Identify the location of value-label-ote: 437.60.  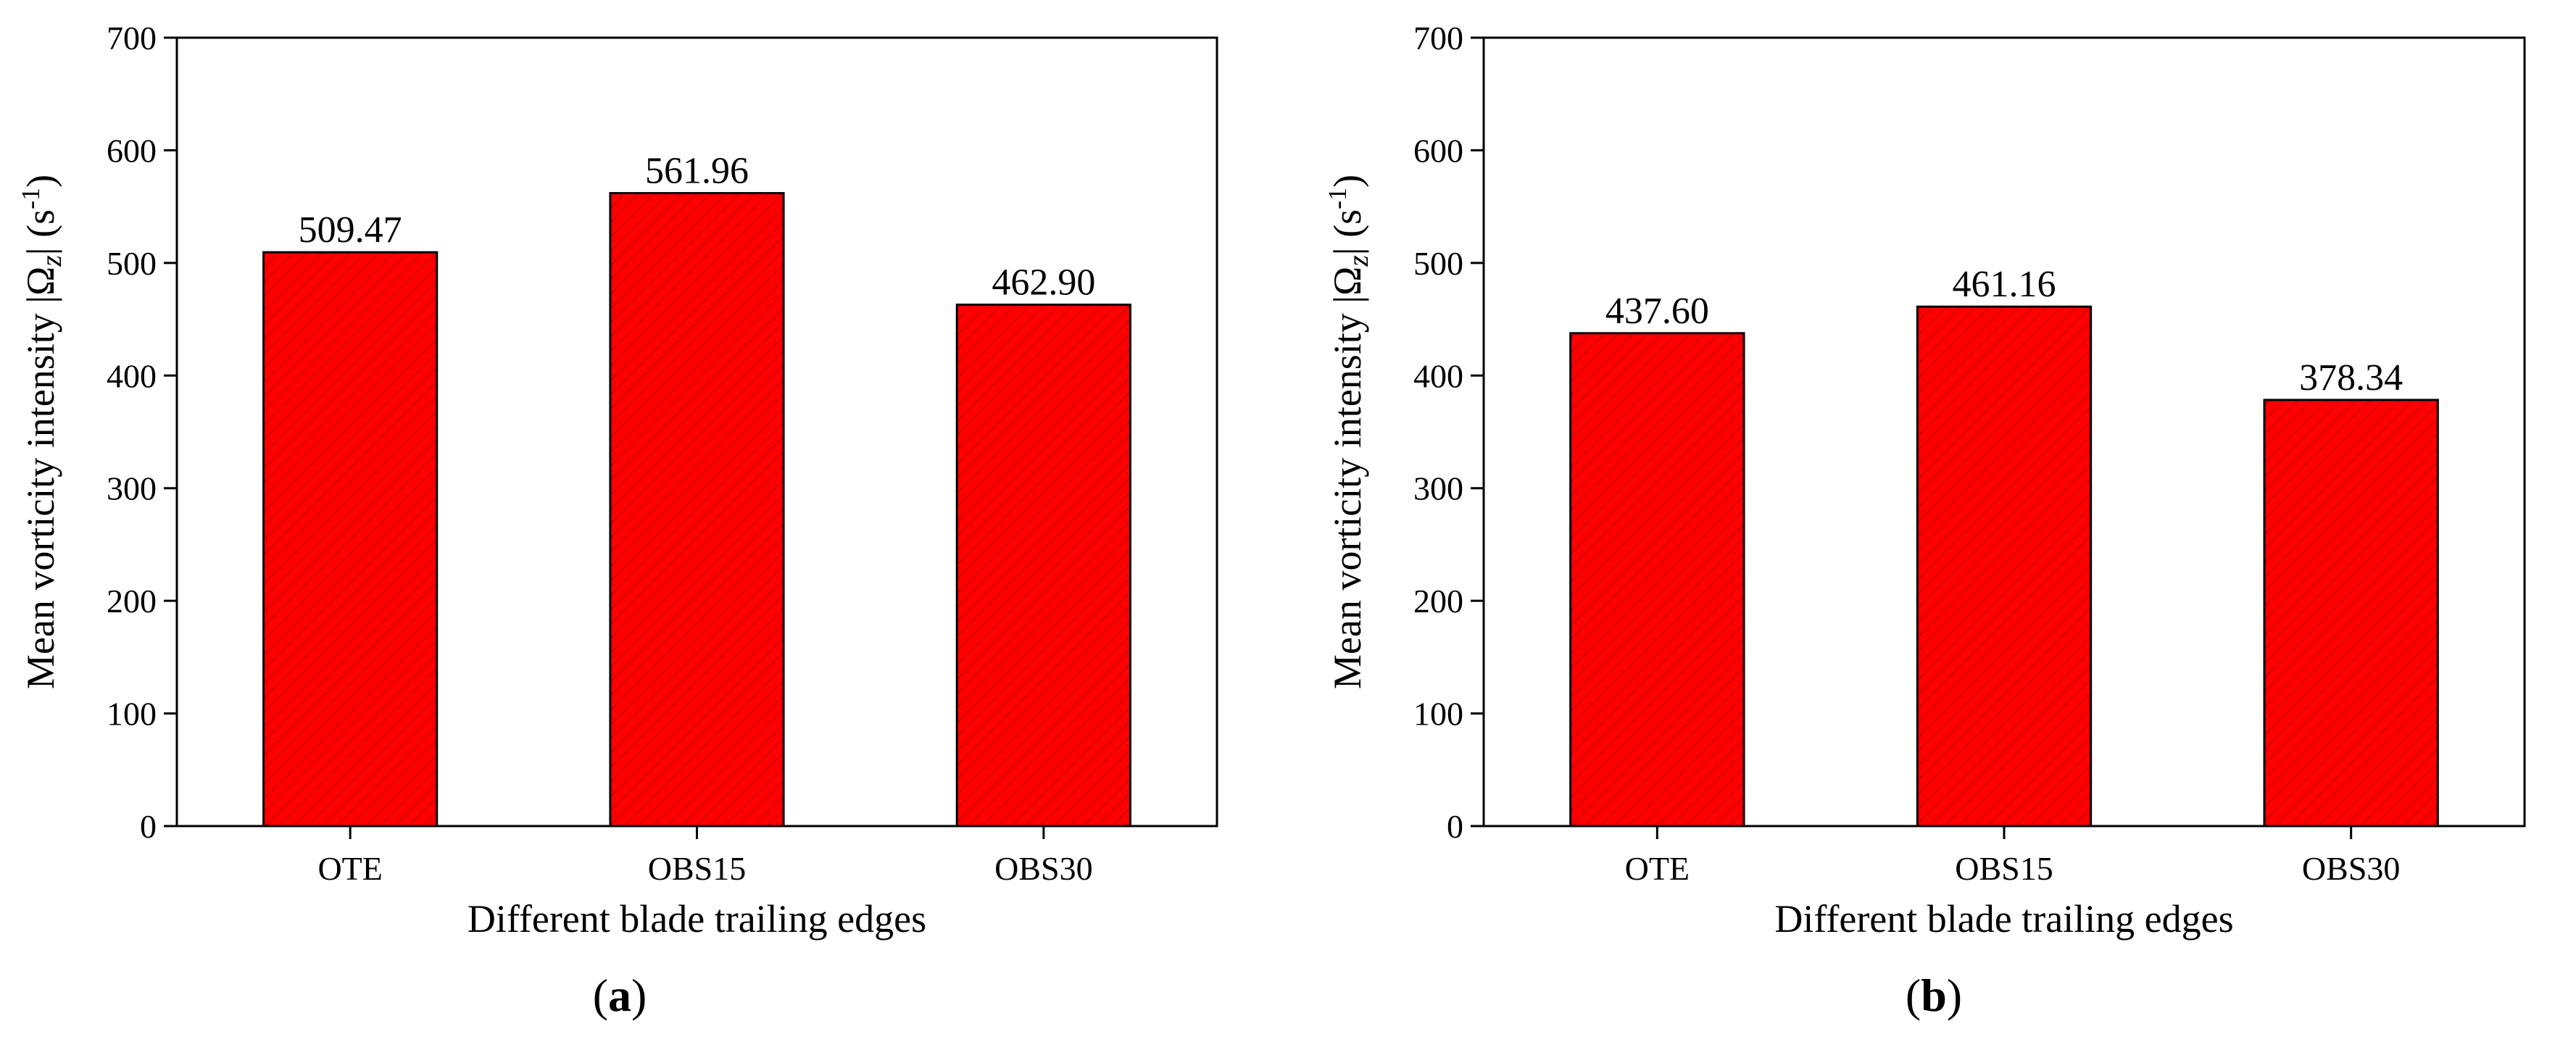
(1657, 311).